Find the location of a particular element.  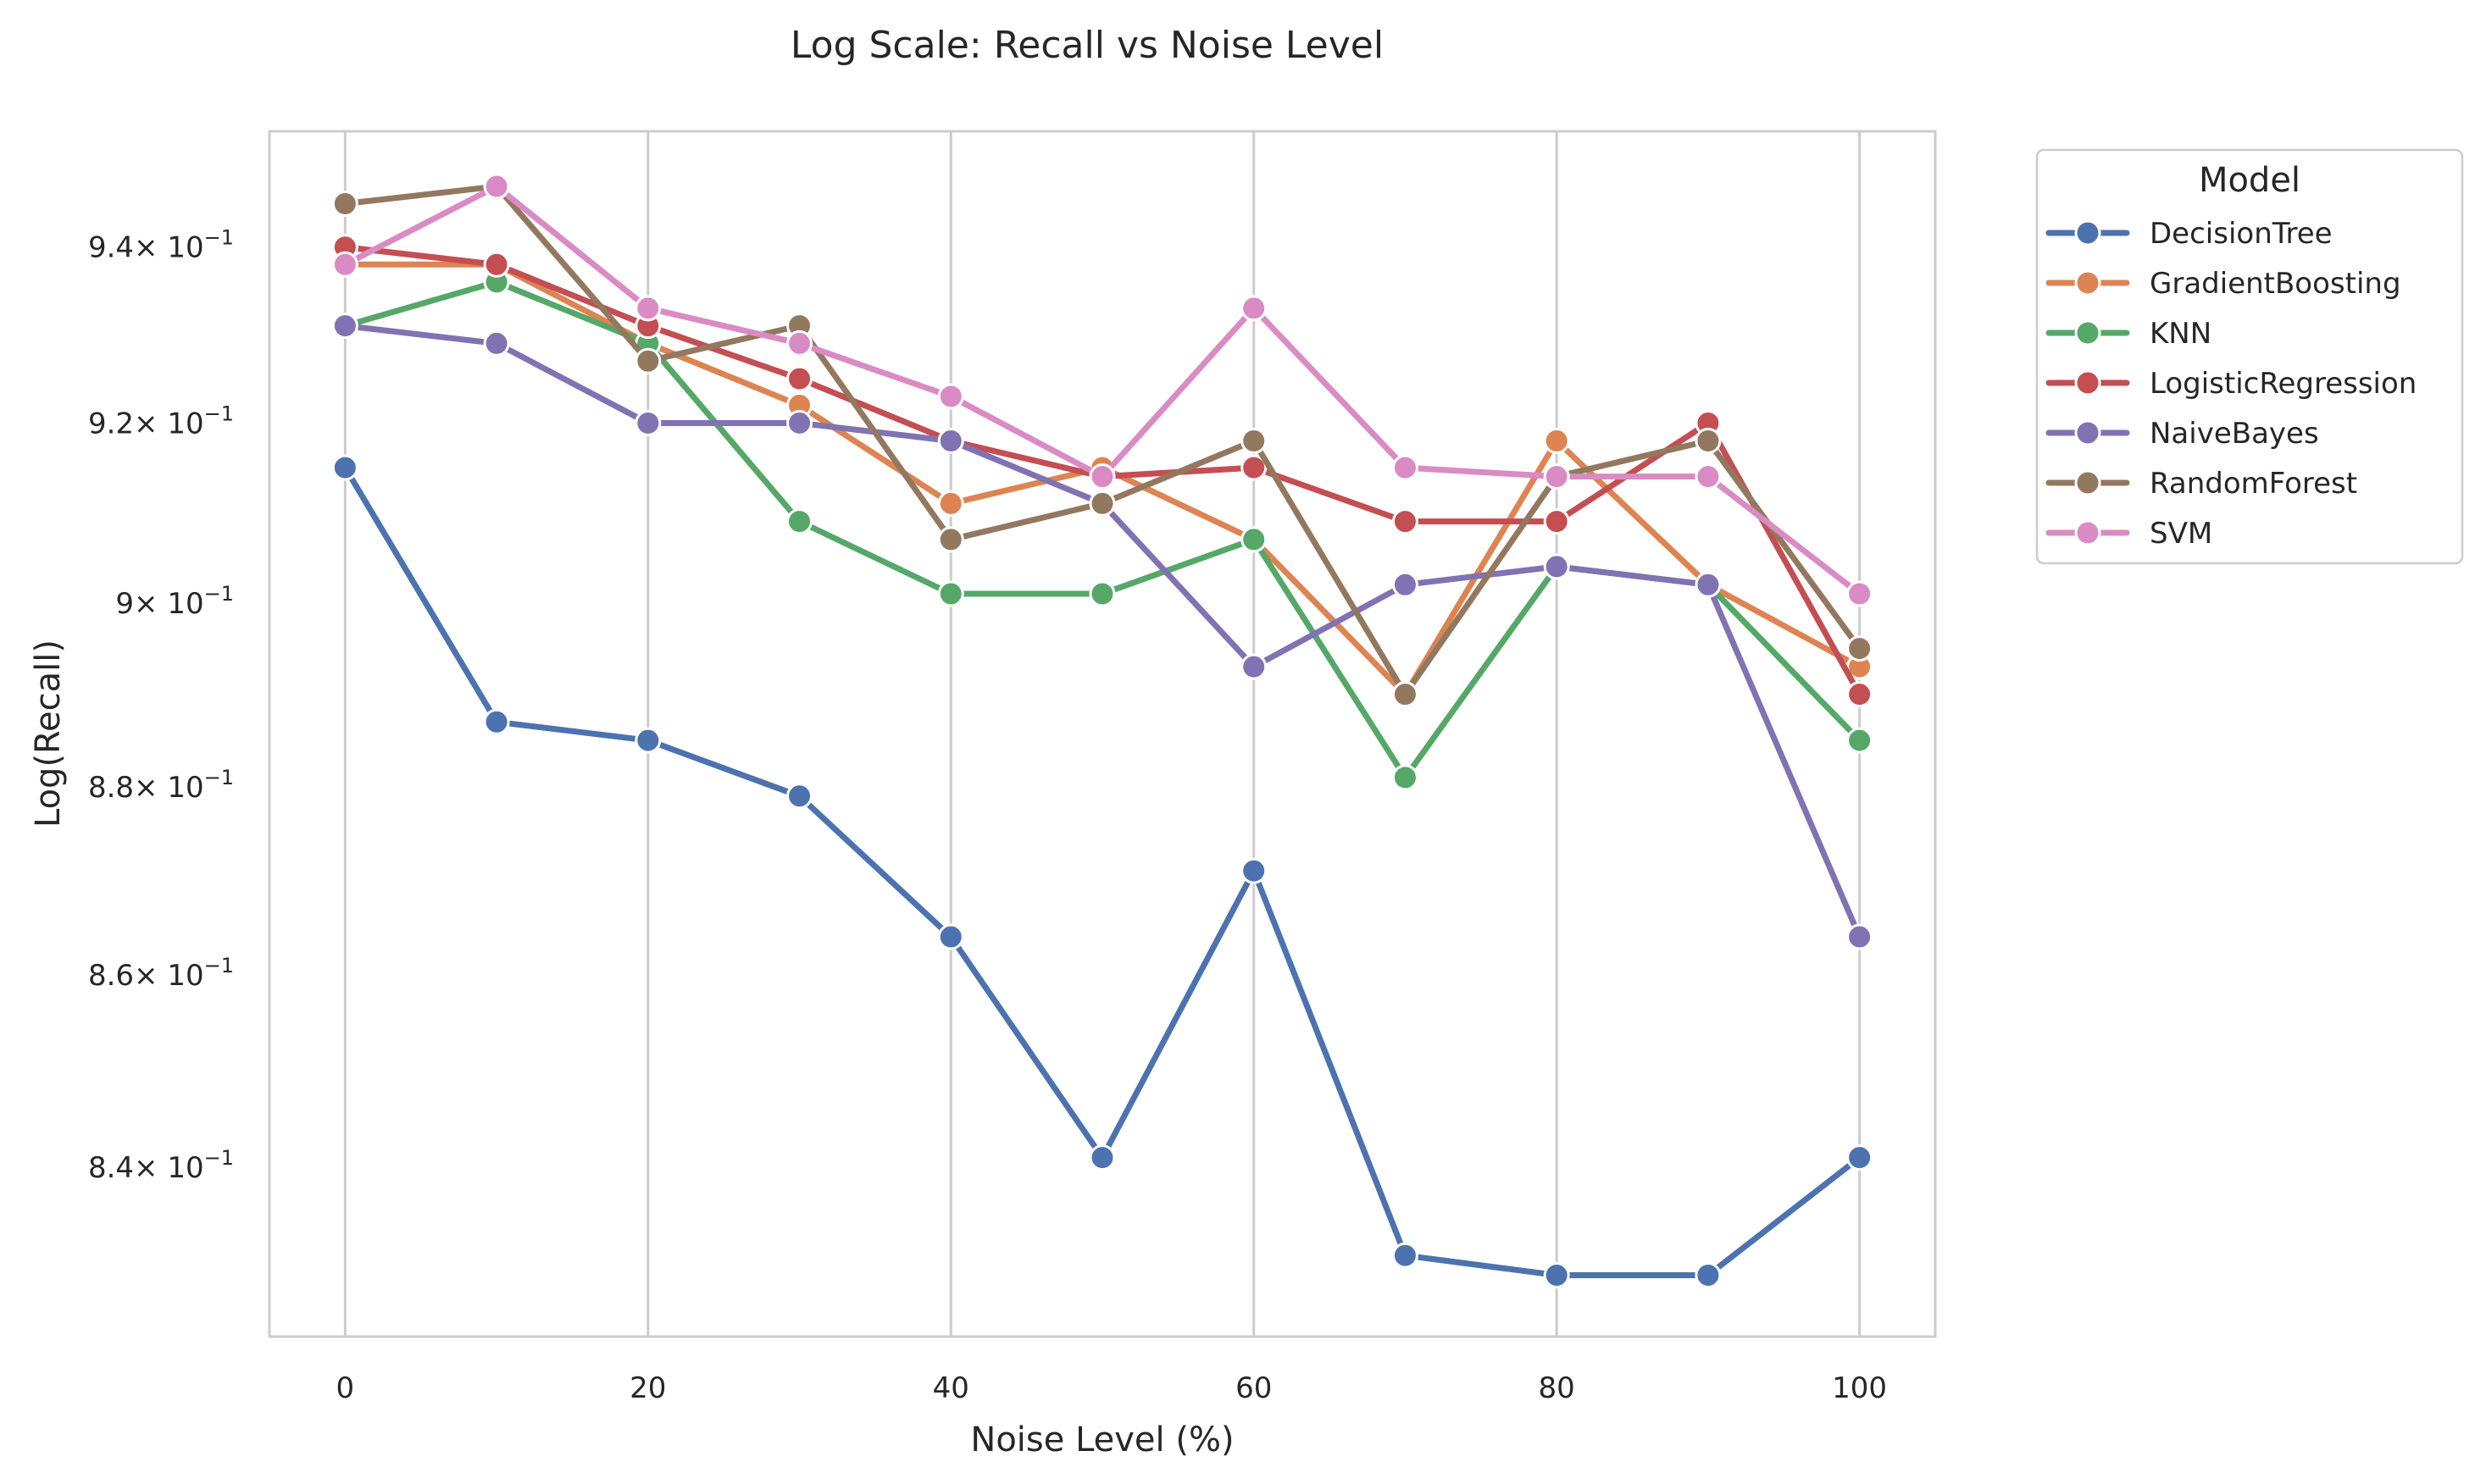

legend-entry: SVM is located at coordinates (2128, 534).